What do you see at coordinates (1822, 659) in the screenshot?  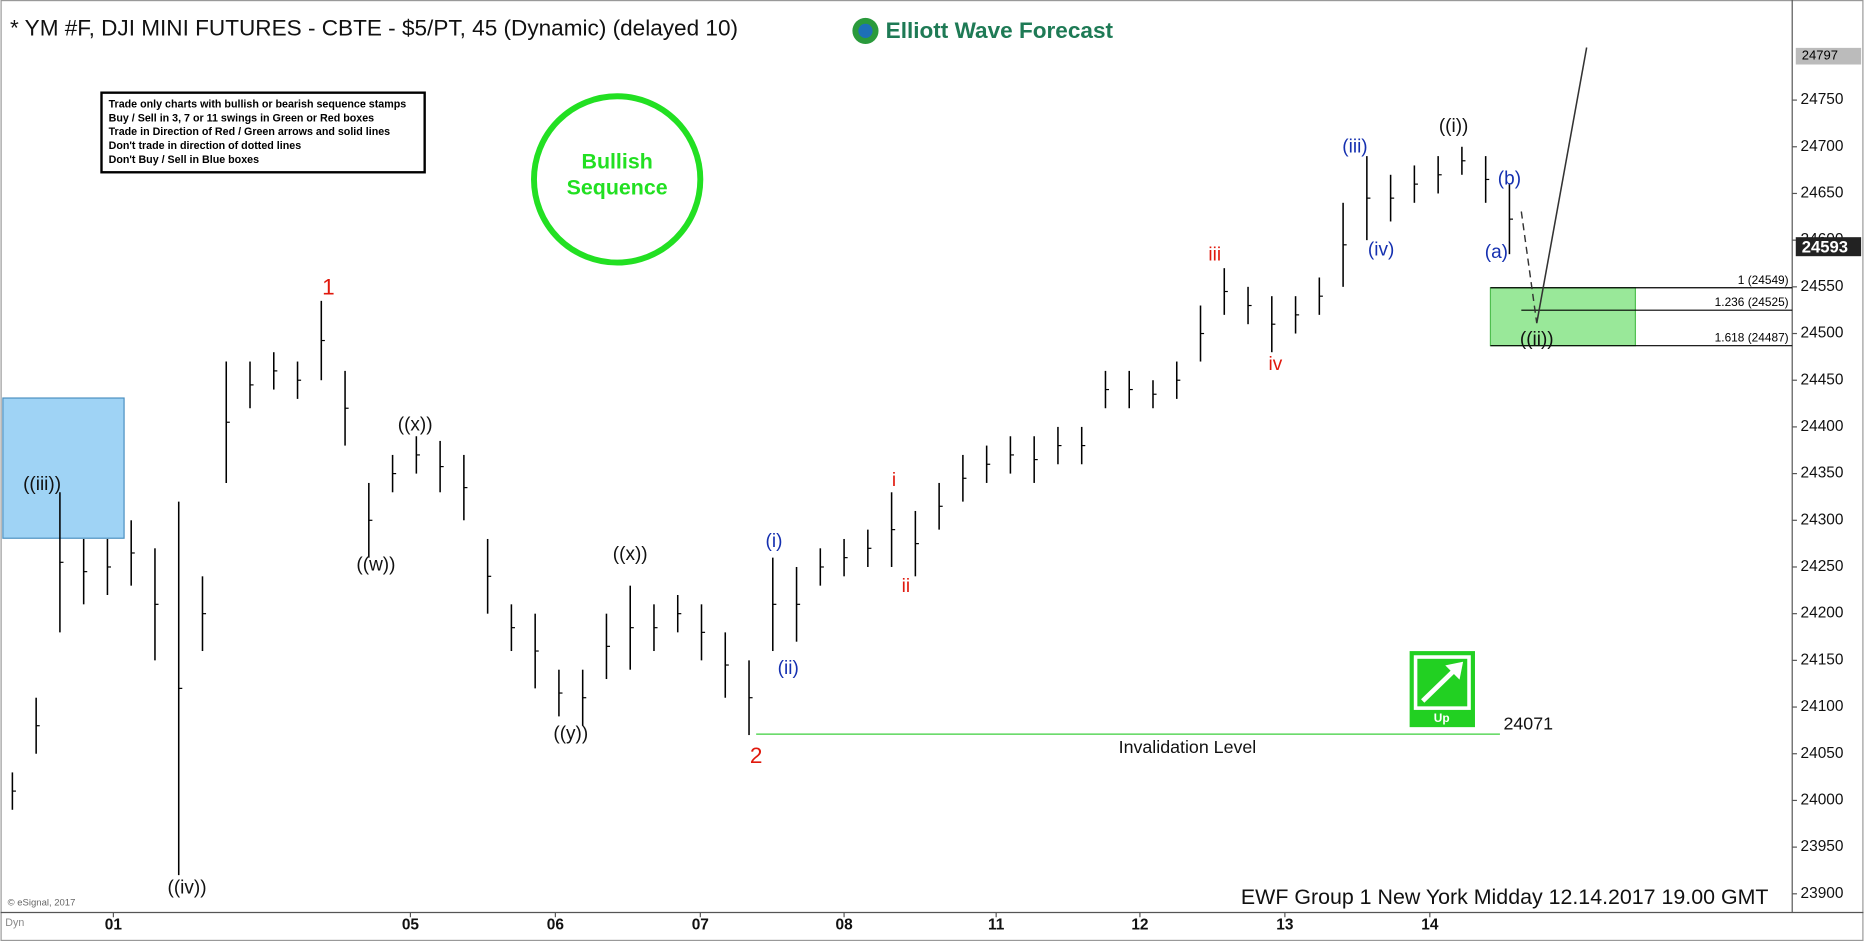 I see `y-tick-label: 24150` at bounding box center [1822, 659].